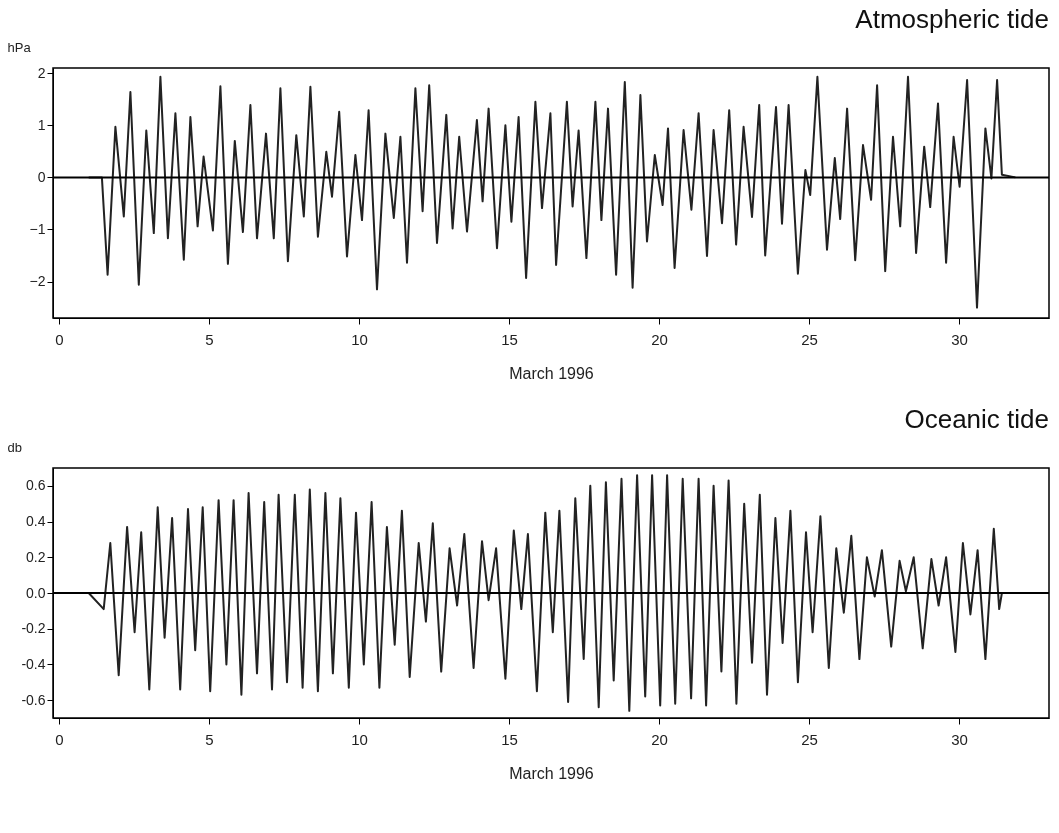 This screenshot has height=833, width=1059. What do you see at coordinates (976, 419) in the screenshot?
I see `chart-title: Oceanic tide` at bounding box center [976, 419].